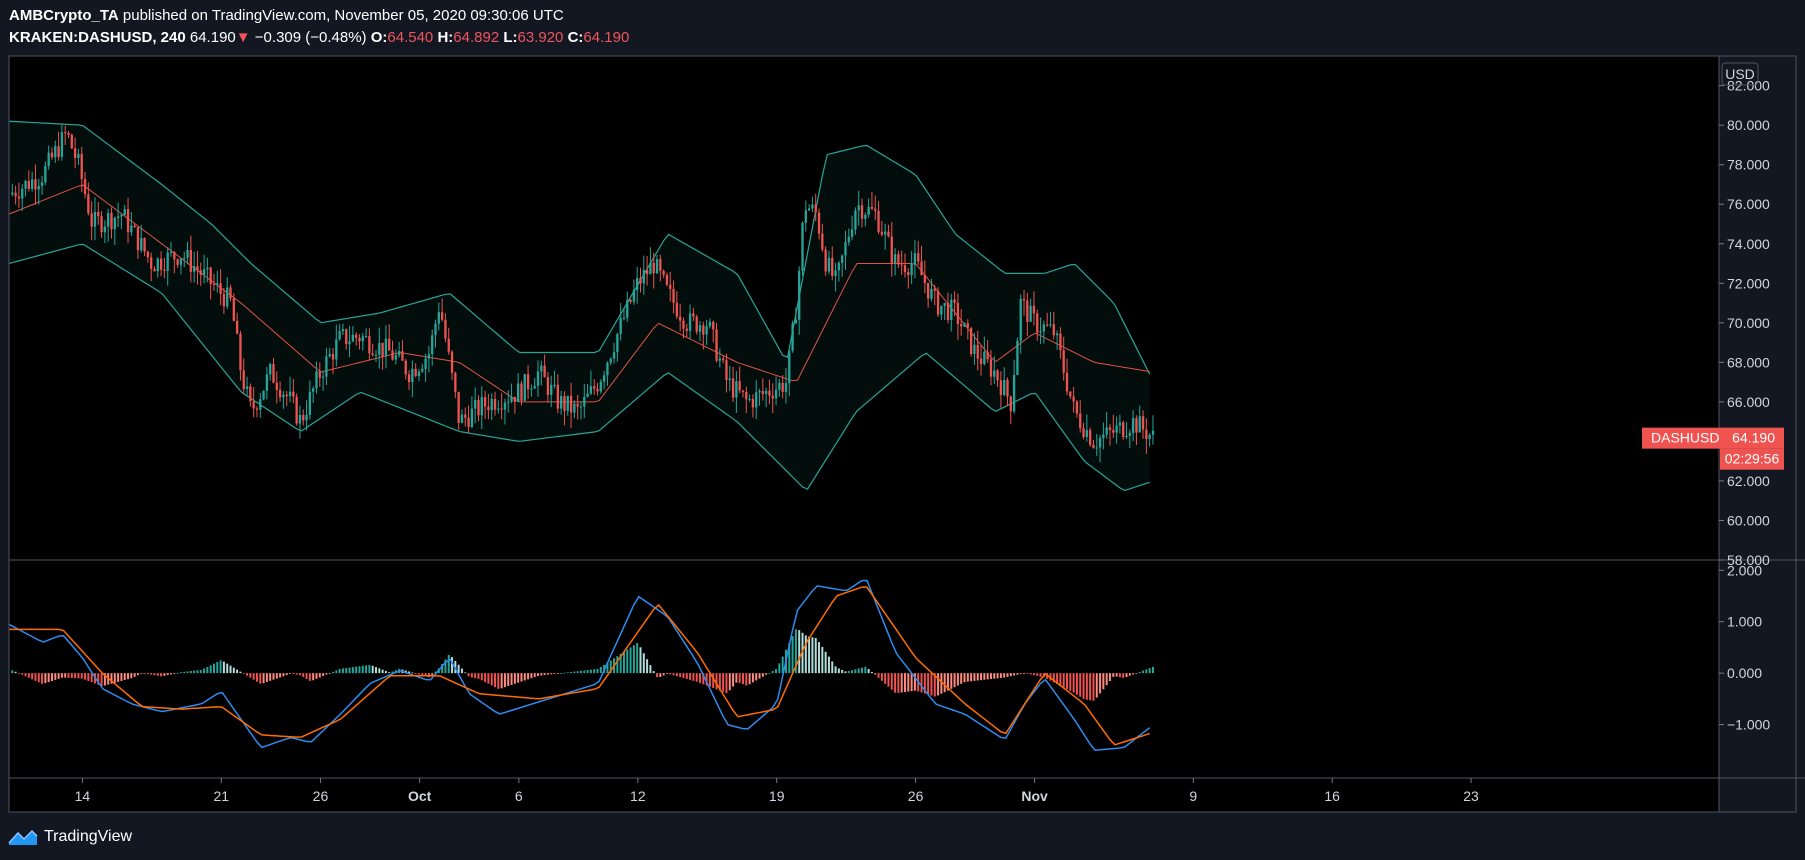 The image size is (1805, 860). I want to click on publisher-name: AMBCrypto_TA, so click(64, 15).